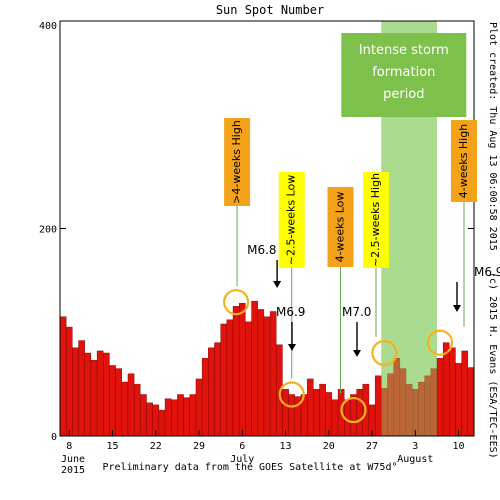 This screenshot has height=500, width=500. What do you see at coordinates (492, 365) in the screenshot?
I see `copyright-text: (c) 2015 H. Evans (ESA/TEC-EES)` at bounding box center [492, 365].